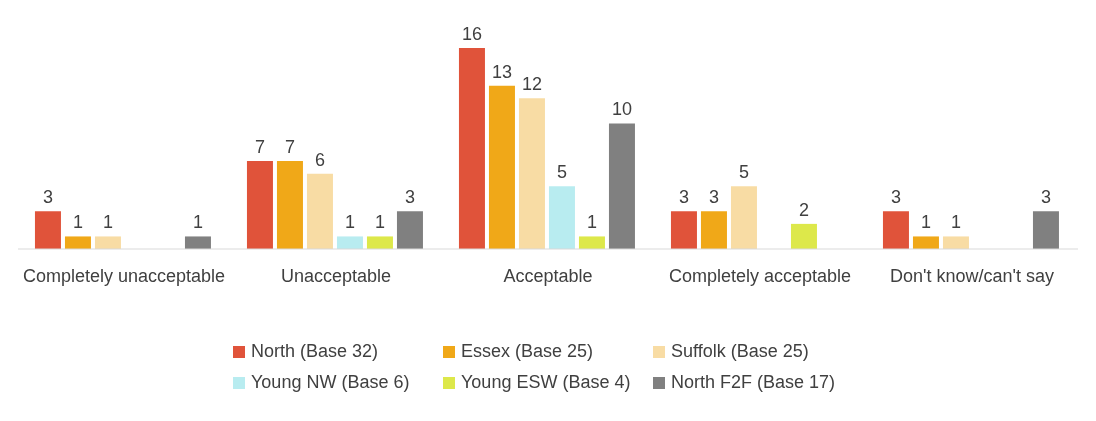 This screenshot has height=421, width=1096. What do you see at coordinates (740, 351) in the screenshot?
I see `legend-label: Suffolk (Base 25)` at bounding box center [740, 351].